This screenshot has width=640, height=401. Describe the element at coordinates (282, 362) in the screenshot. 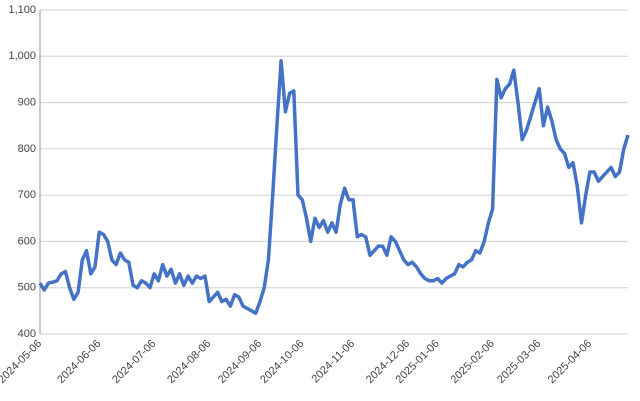

I see `x-tick-label: 2024-10-06` at that location.